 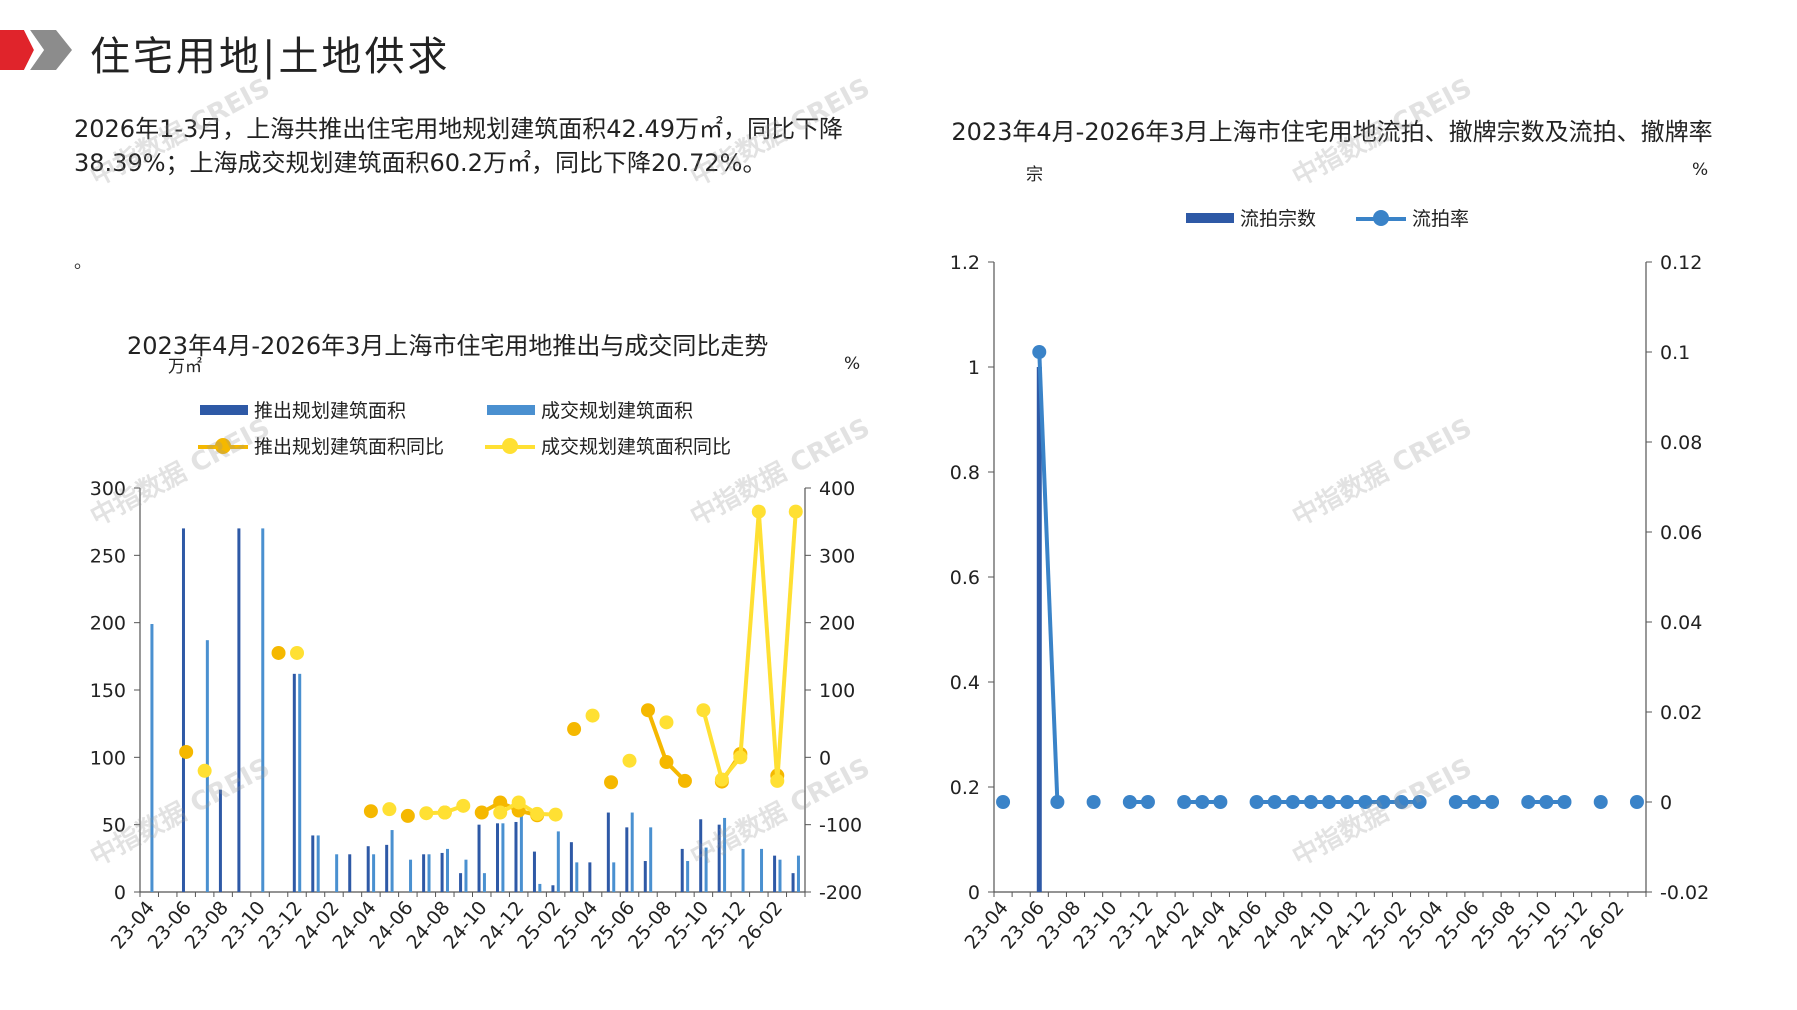 I want to click on logo-white-stripe, so click(x=34, y=50).